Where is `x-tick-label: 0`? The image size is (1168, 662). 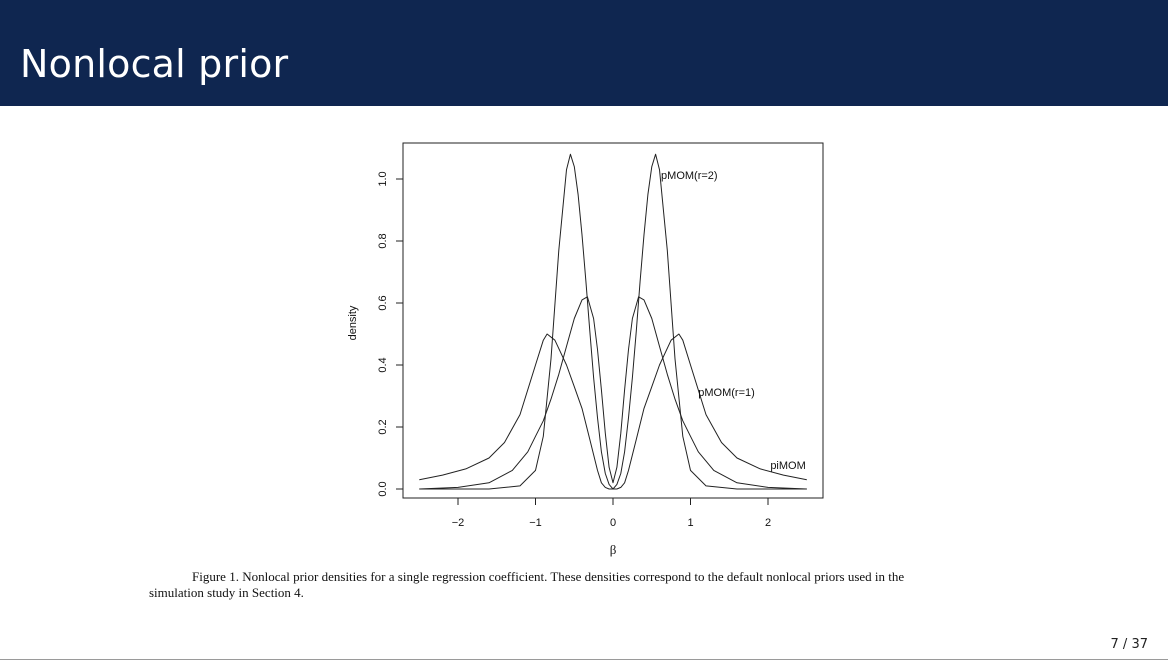 x-tick-label: 0 is located at coordinates (613, 523).